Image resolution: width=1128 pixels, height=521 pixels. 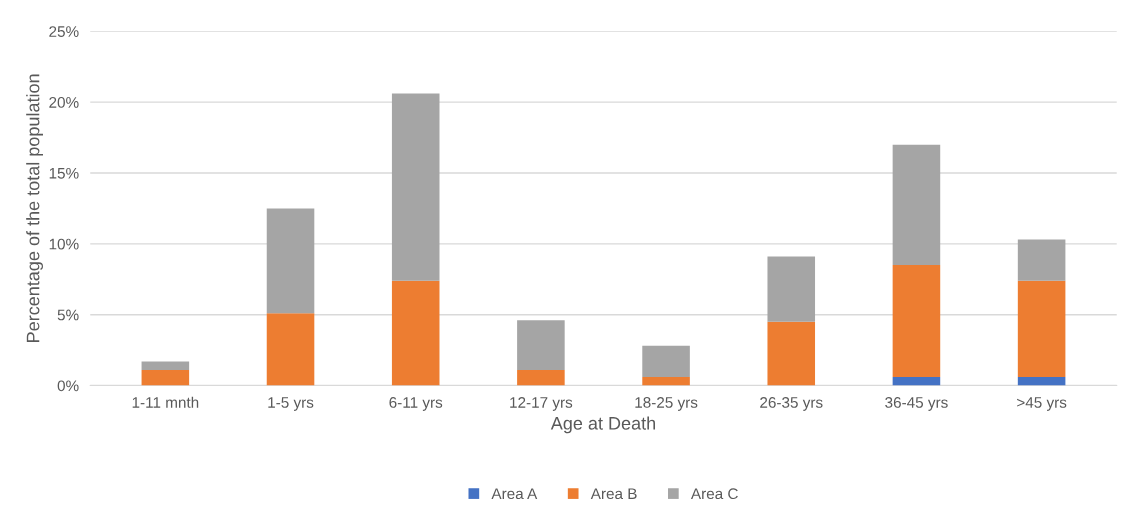 What do you see at coordinates (34, 208) in the screenshot?
I see `y-axis-title: Percentage of the total population` at bounding box center [34, 208].